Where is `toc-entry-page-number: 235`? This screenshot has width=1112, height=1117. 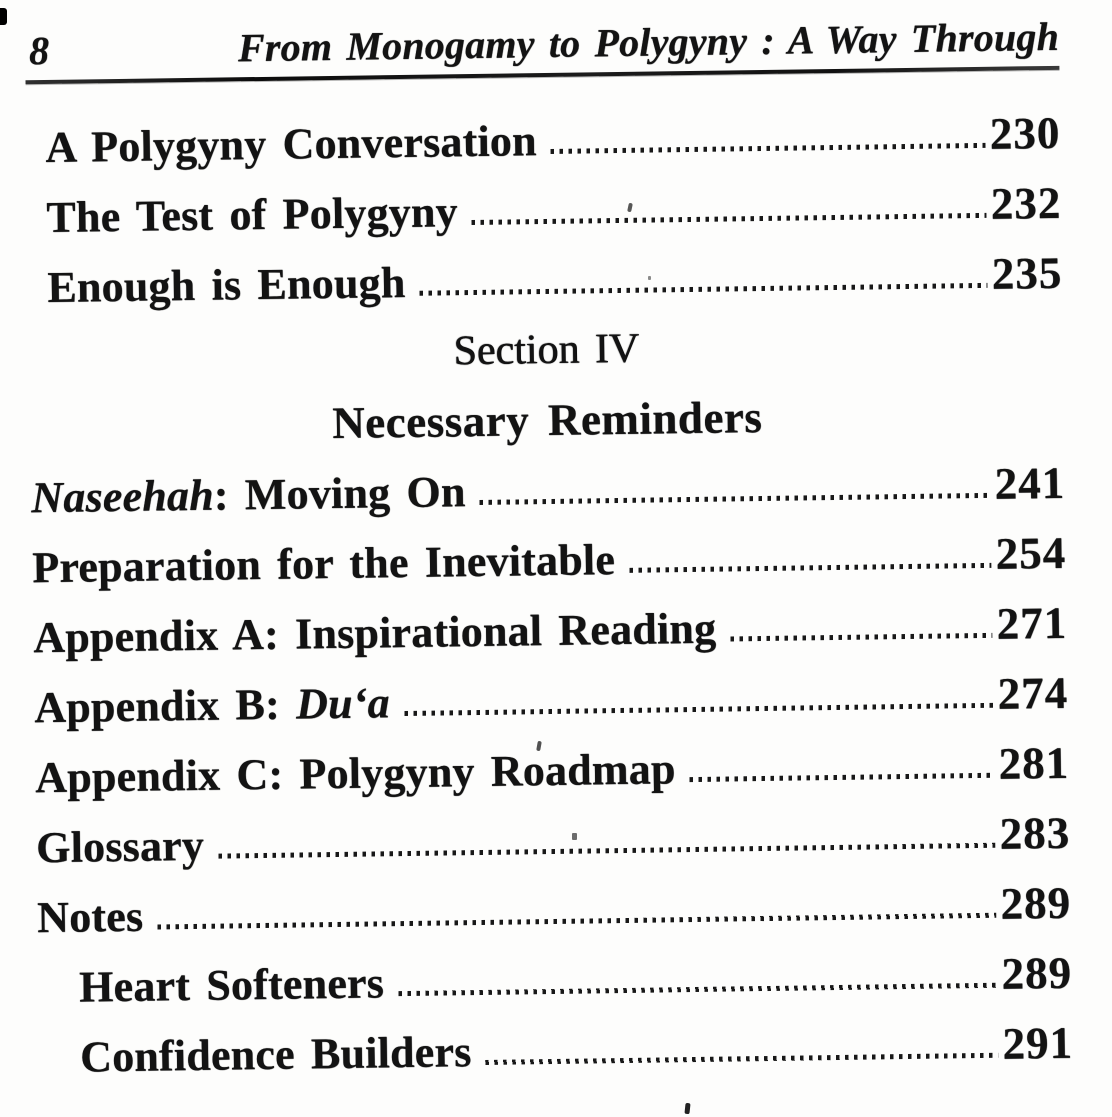
toc-entry-page-number: 235 is located at coordinates (1027, 273).